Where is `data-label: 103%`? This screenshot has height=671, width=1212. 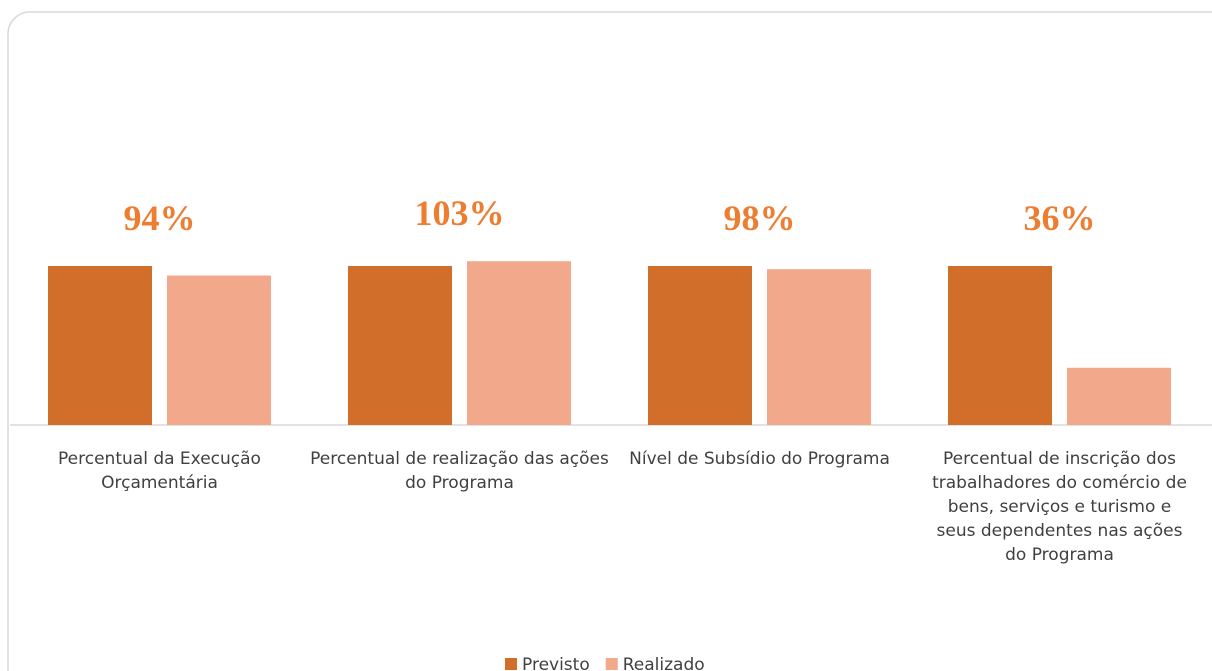 data-label: 103% is located at coordinates (460, 213).